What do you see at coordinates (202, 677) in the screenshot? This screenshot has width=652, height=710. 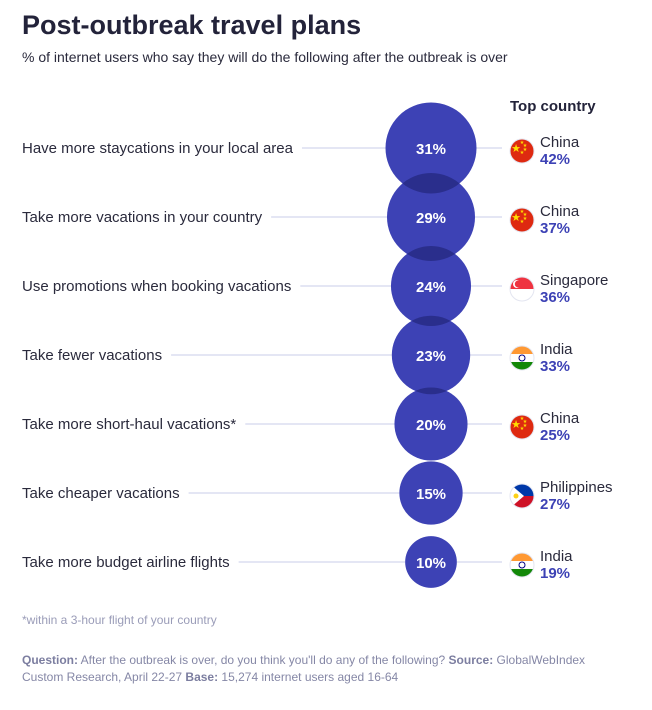 I see `base-label: Base:` at bounding box center [202, 677].